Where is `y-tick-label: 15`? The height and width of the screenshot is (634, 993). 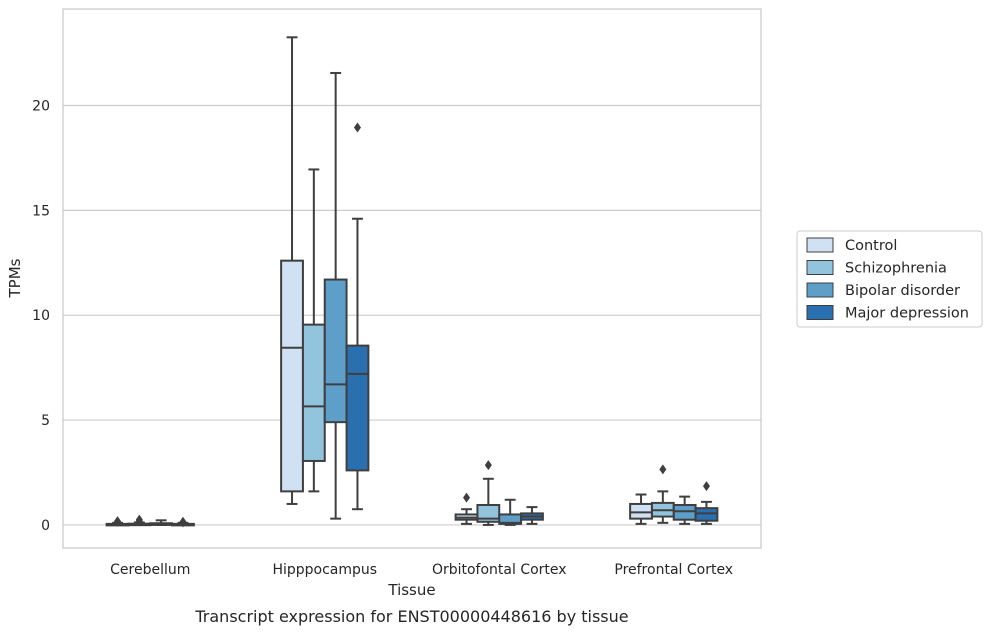 y-tick-label: 15 is located at coordinates (41, 211).